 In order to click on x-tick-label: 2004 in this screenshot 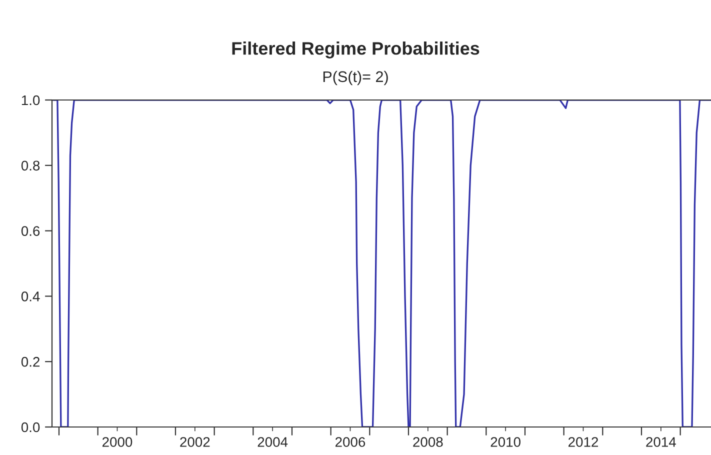, I will do `click(273, 442)`.